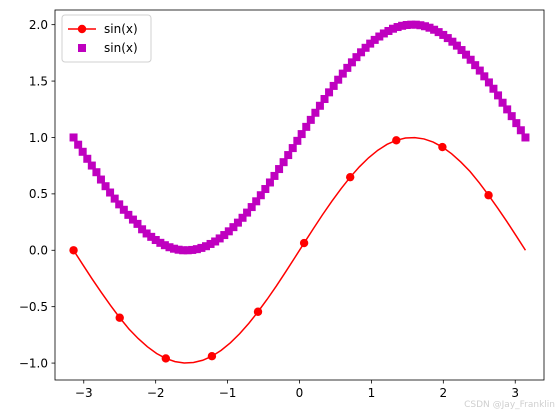 The height and width of the screenshot is (413, 559). What do you see at coordinates (82, 48) in the screenshot?
I see `legend-square-swatch` at bounding box center [82, 48].